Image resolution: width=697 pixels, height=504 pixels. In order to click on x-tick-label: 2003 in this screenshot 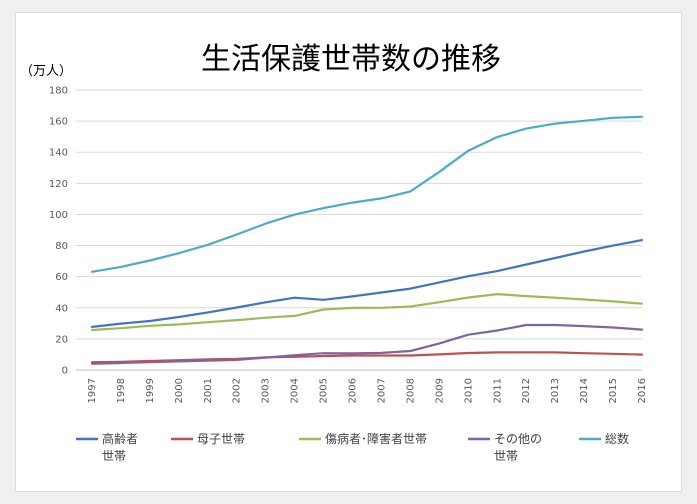, I will do `click(266, 390)`.